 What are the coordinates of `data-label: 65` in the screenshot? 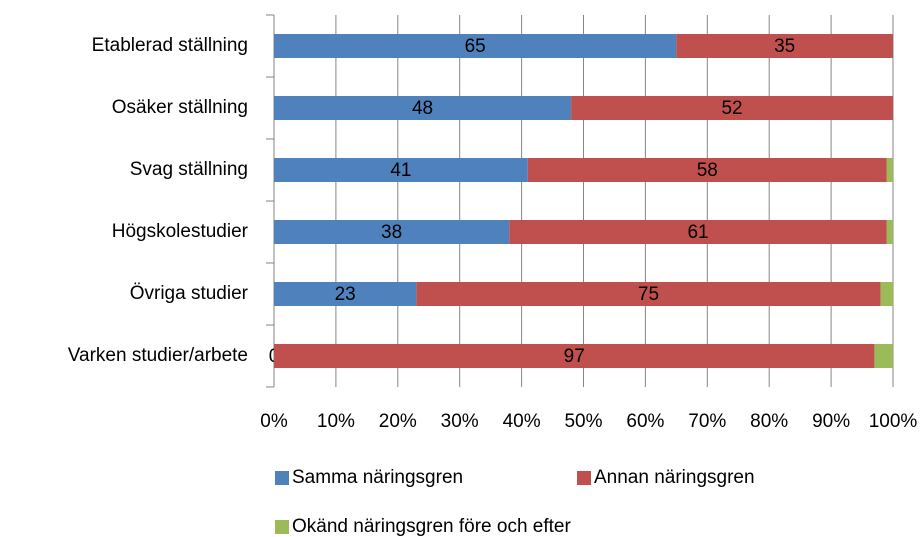 It's located at (475, 46).